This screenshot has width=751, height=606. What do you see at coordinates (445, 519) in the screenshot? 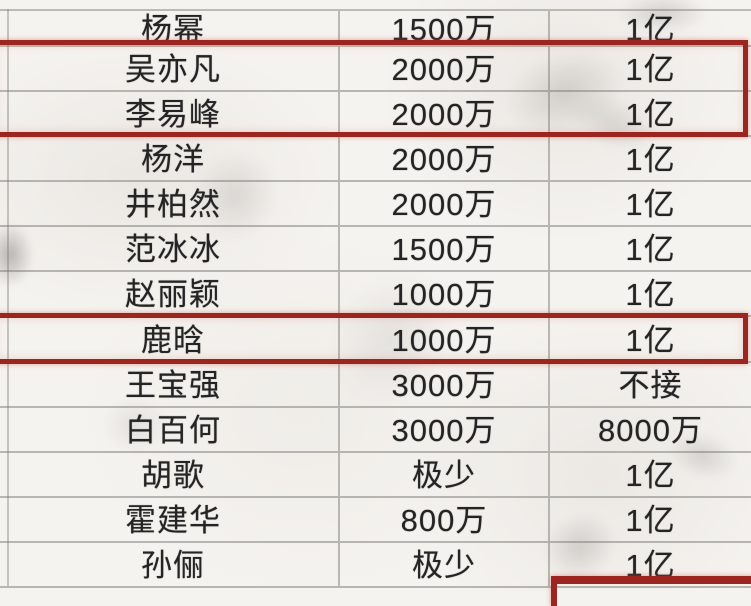
I see `fee-col1-value: 800万` at bounding box center [445, 519].